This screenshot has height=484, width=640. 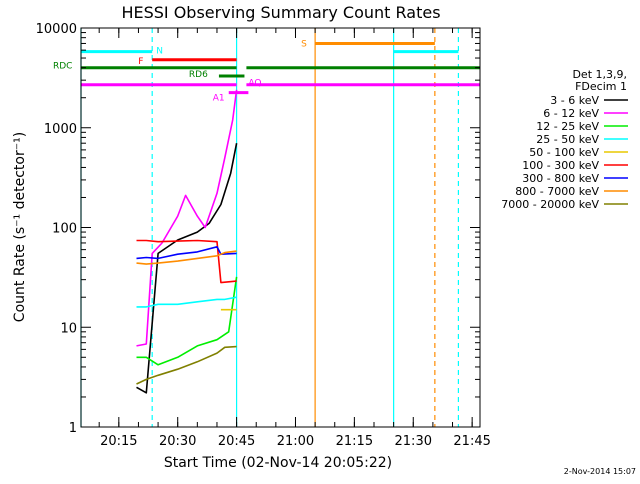 What do you see at coordinates (560, 178) in the screenshot?
I see `legend-label-300-800-kev: 300 - 800 keV` at bounding box center [560, 178].